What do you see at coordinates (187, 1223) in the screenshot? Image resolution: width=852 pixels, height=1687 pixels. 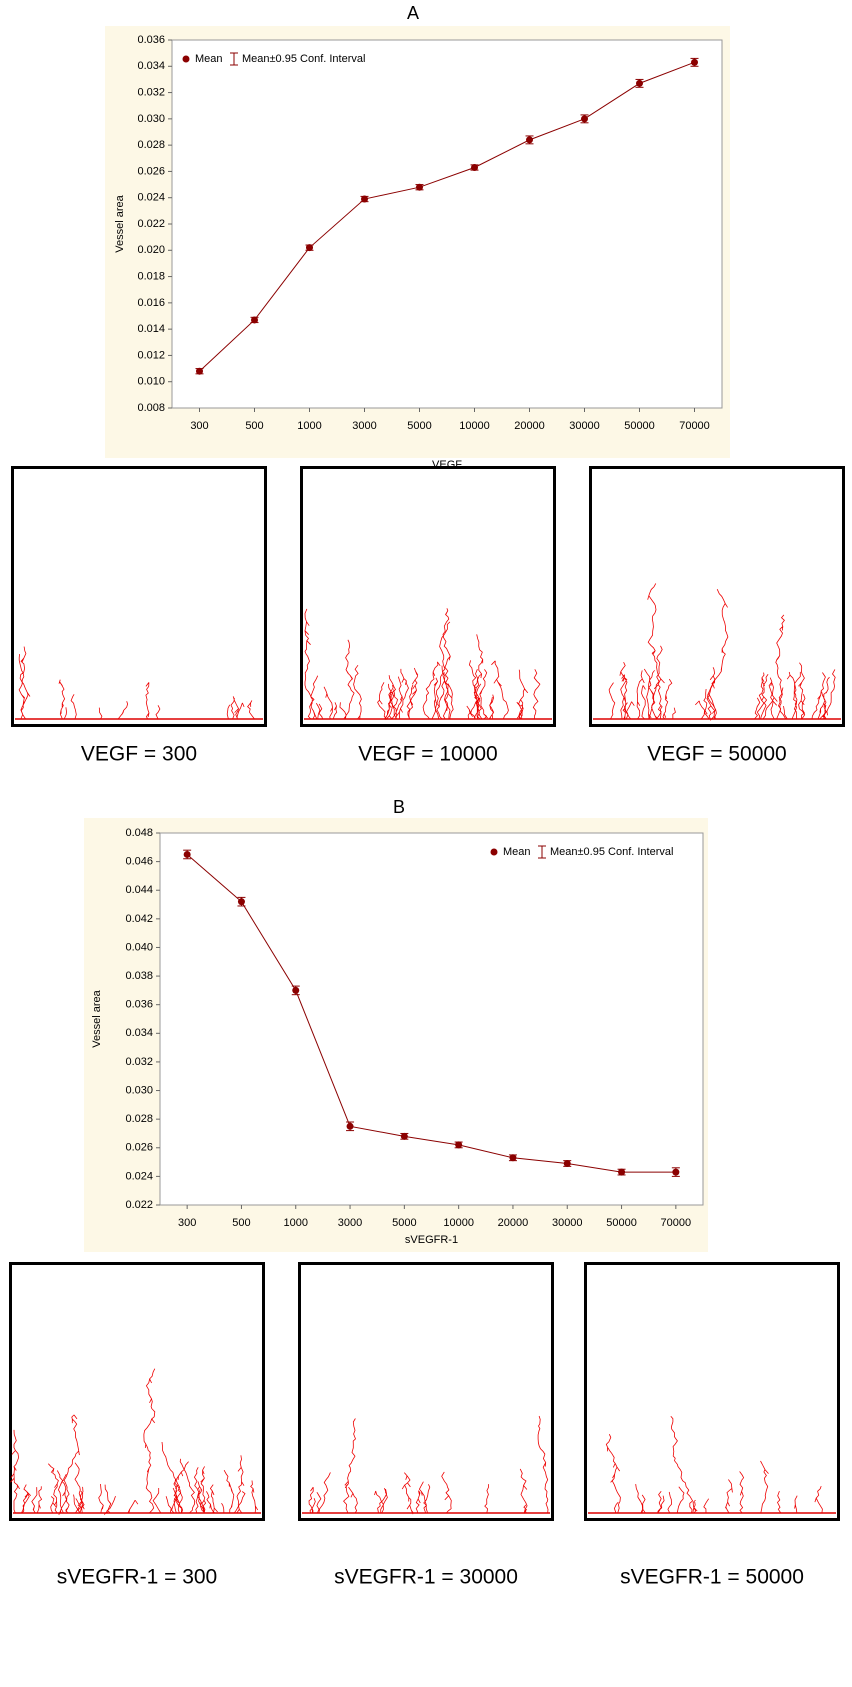 I see `x-tick-label: 300` at bounding box center [187, 1223].